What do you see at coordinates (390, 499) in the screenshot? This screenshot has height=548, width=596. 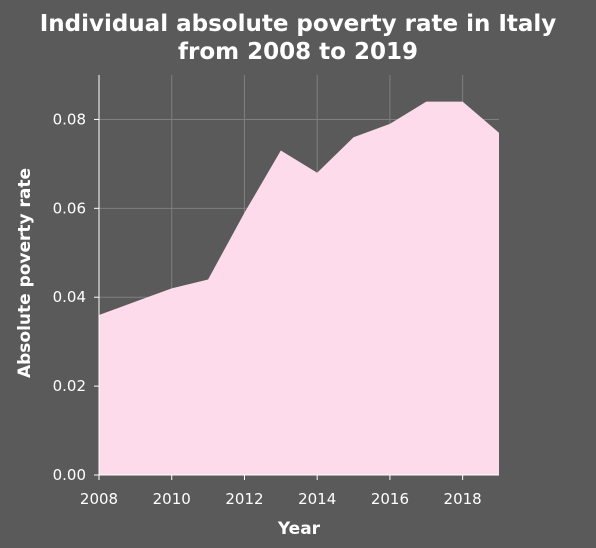 I see `x-tick-label-2016: 2016` at bounding box center [390, 499].